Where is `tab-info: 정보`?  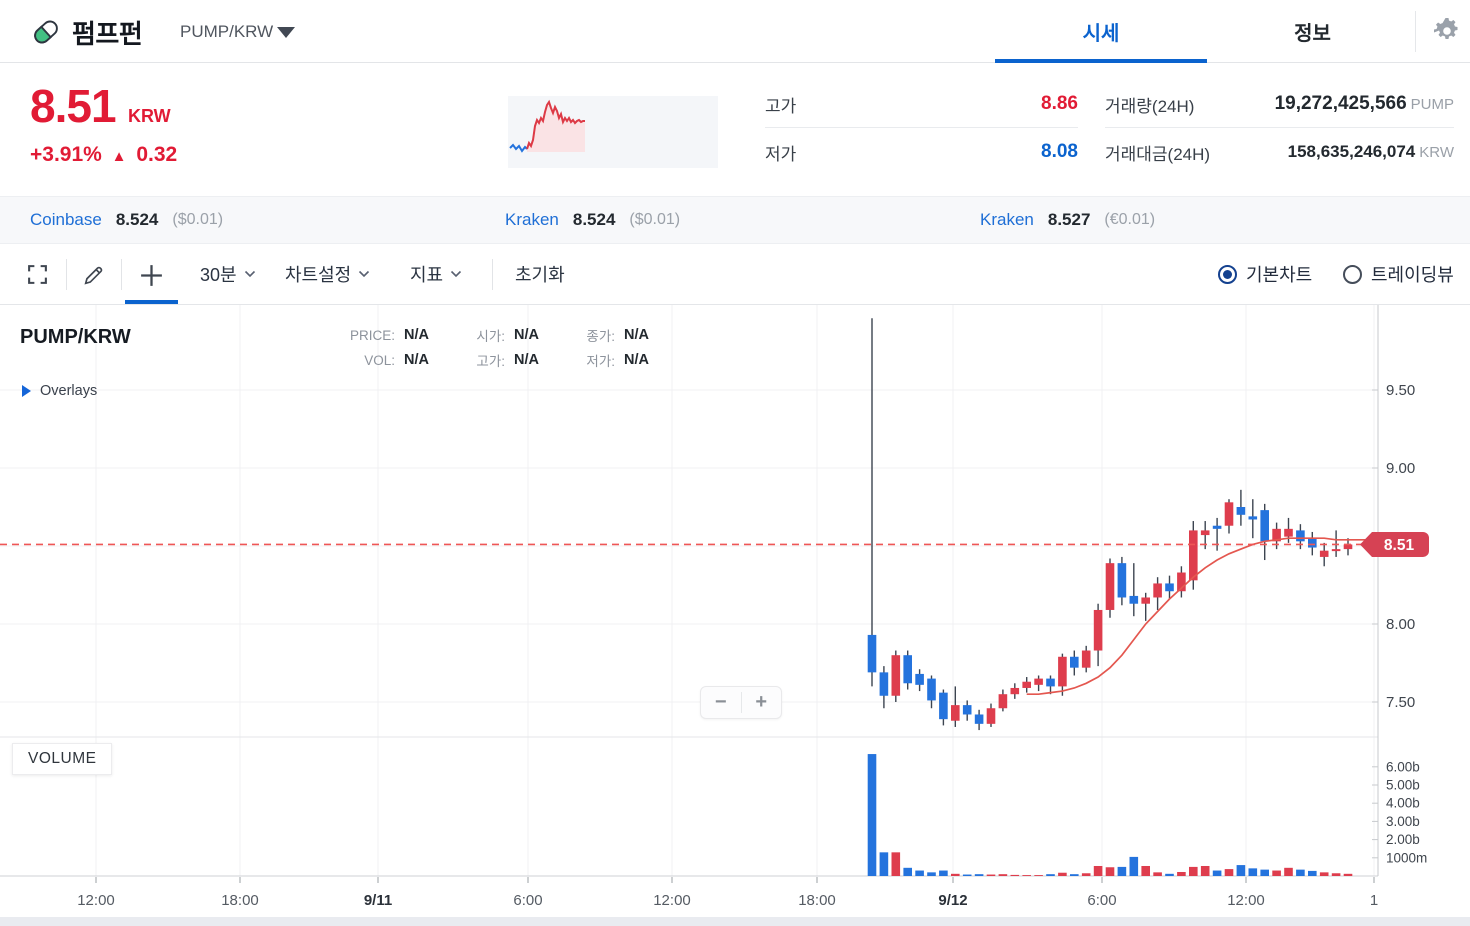
tab-info: 정보 is located at coordinates (1312, 34).